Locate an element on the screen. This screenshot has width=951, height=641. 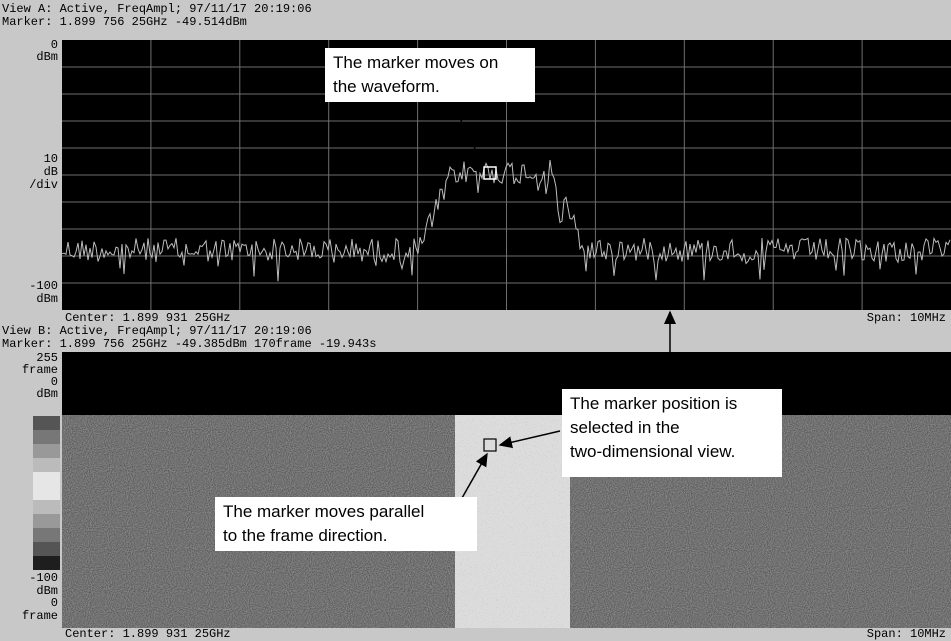
callout-text: two-dimensional view. is located at coordinates (652, 451).